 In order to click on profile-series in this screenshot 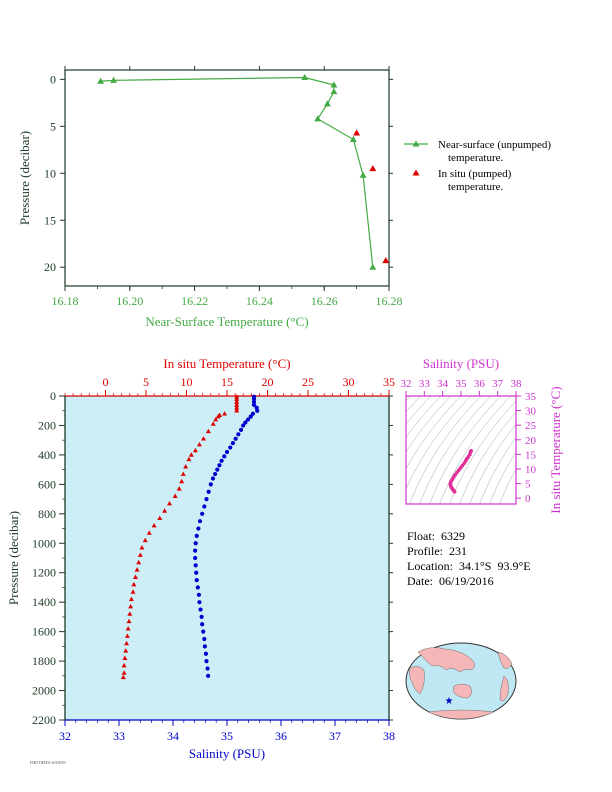, I will do `click(190, 537)`.